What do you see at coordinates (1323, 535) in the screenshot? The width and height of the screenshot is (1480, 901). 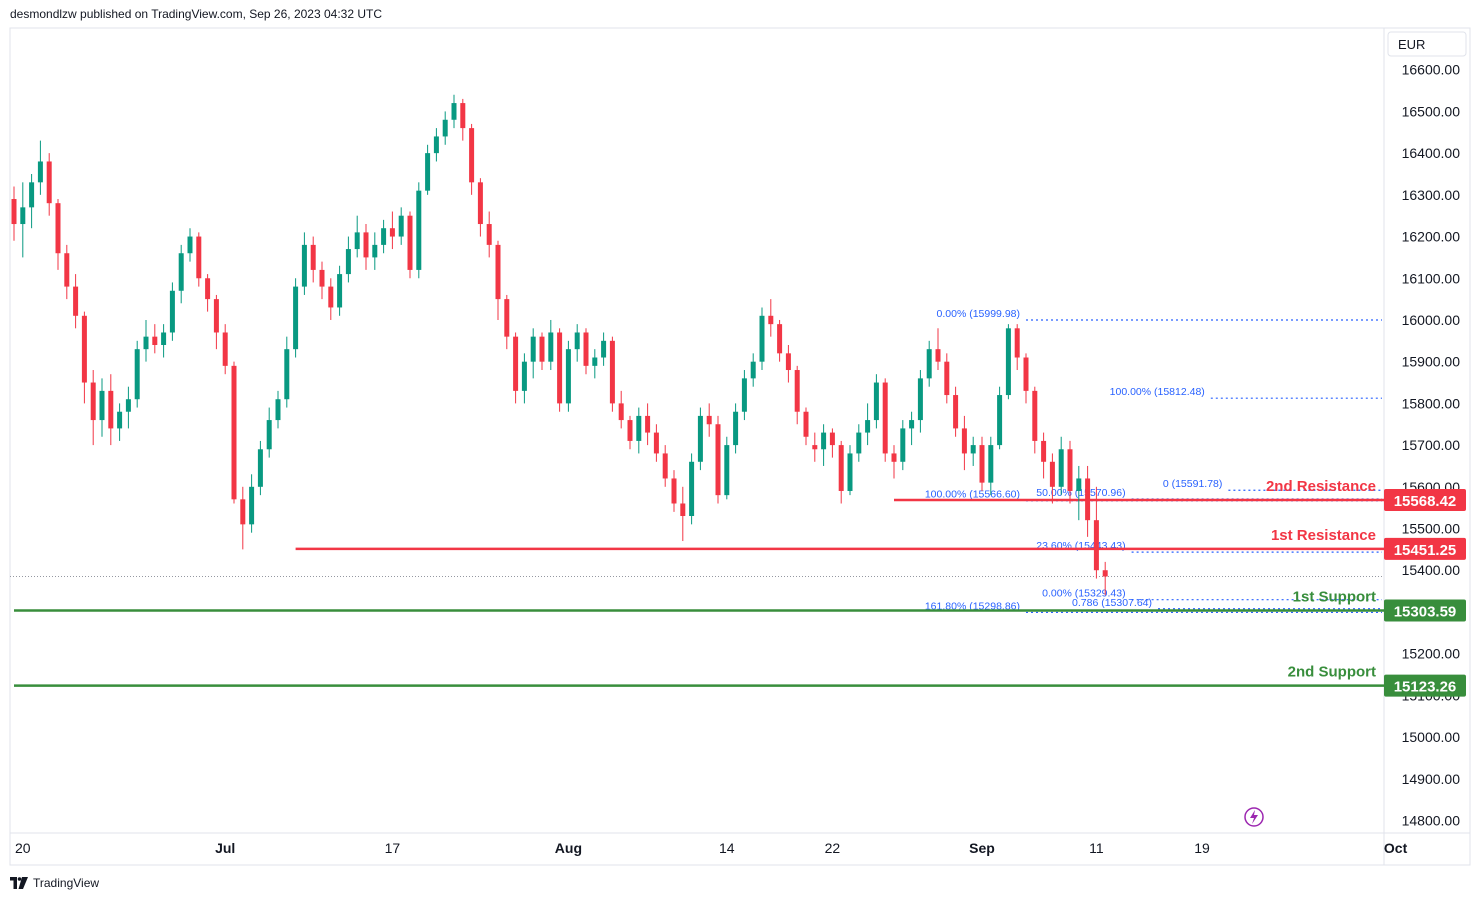 I see `resistance-name-label: 1st Resistance` at bounding box center [1323, 535].